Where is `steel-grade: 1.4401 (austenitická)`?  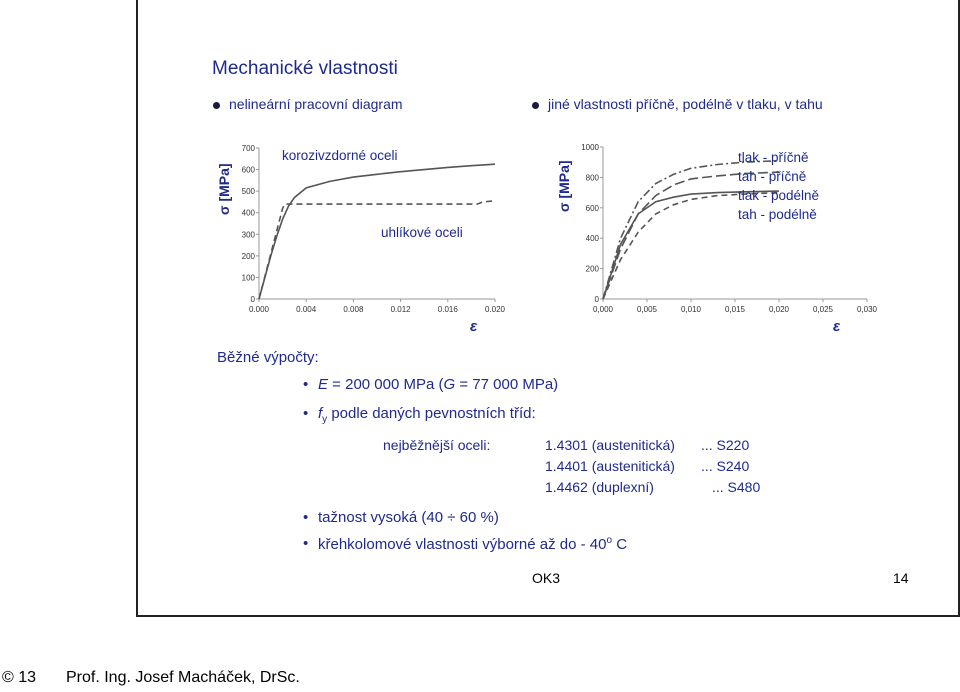 steel-grade: 1.4401 (austenitická) is located at coordinates (610, 466).